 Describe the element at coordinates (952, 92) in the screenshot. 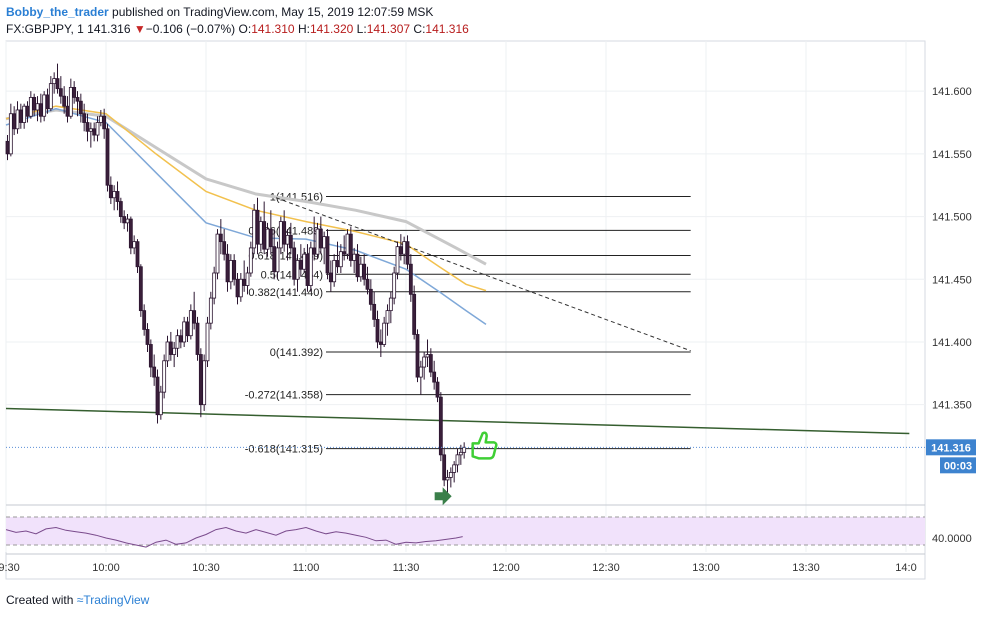

I see `price-tick-label: 141.600` at that location.